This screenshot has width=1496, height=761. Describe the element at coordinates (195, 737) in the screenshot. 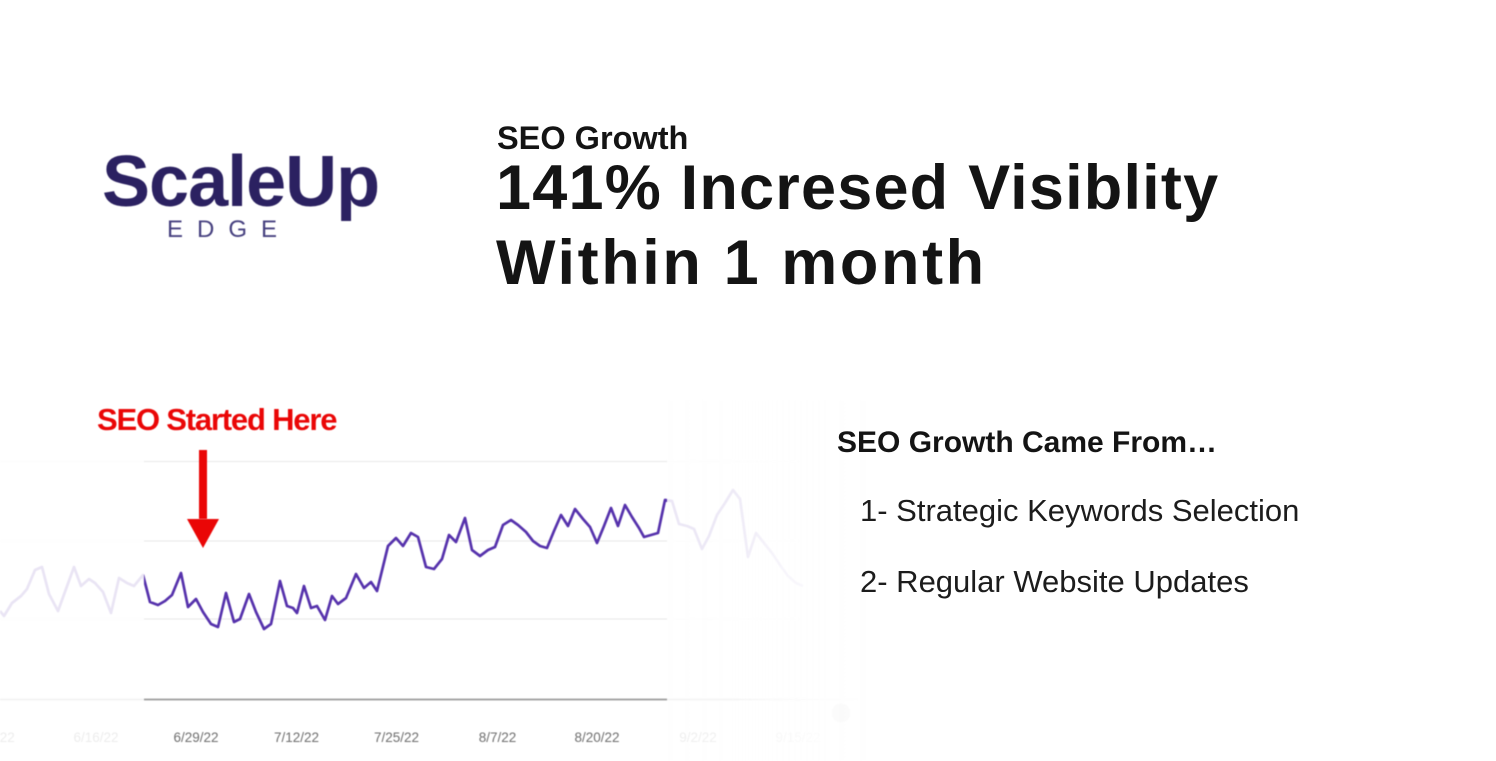

I see `svg-text: 6/29/22` at that location.